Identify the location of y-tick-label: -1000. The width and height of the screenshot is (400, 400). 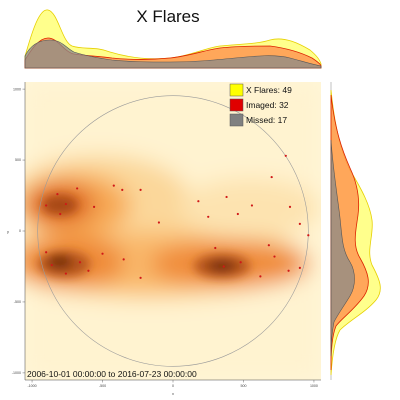
(16, 373).